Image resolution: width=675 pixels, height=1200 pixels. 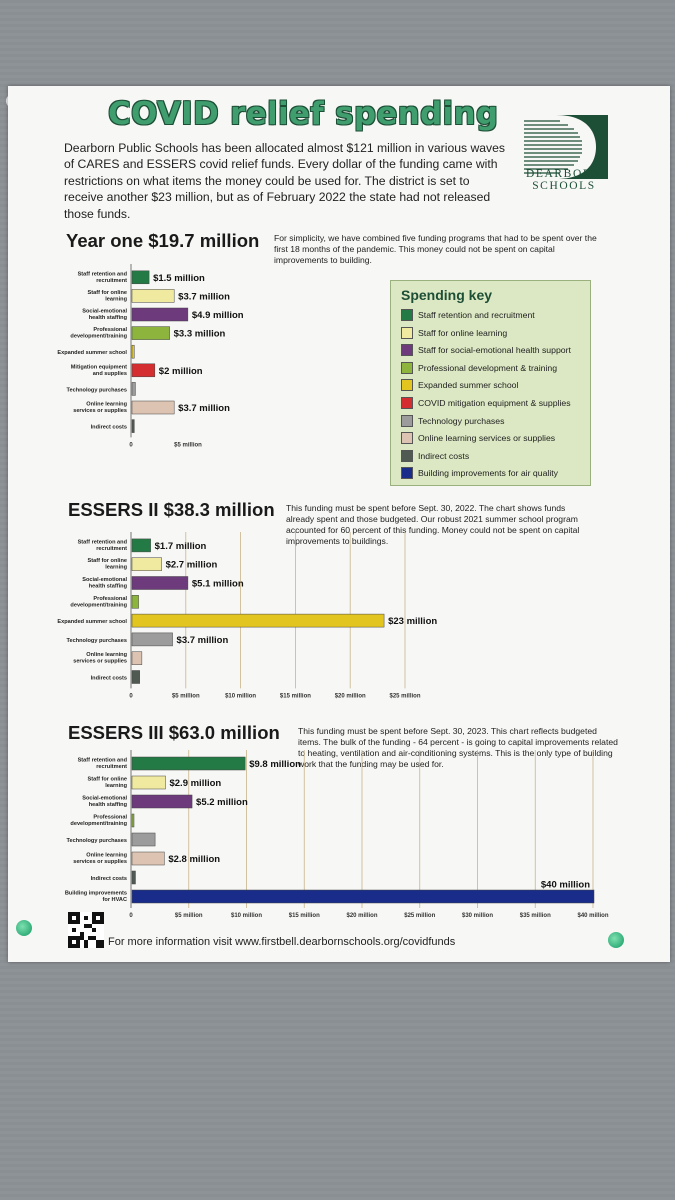 What do you see at coordinates (108, 587) in the screenshot?
I see `category-label-line: health staffing` at bounding box center [108, 587].